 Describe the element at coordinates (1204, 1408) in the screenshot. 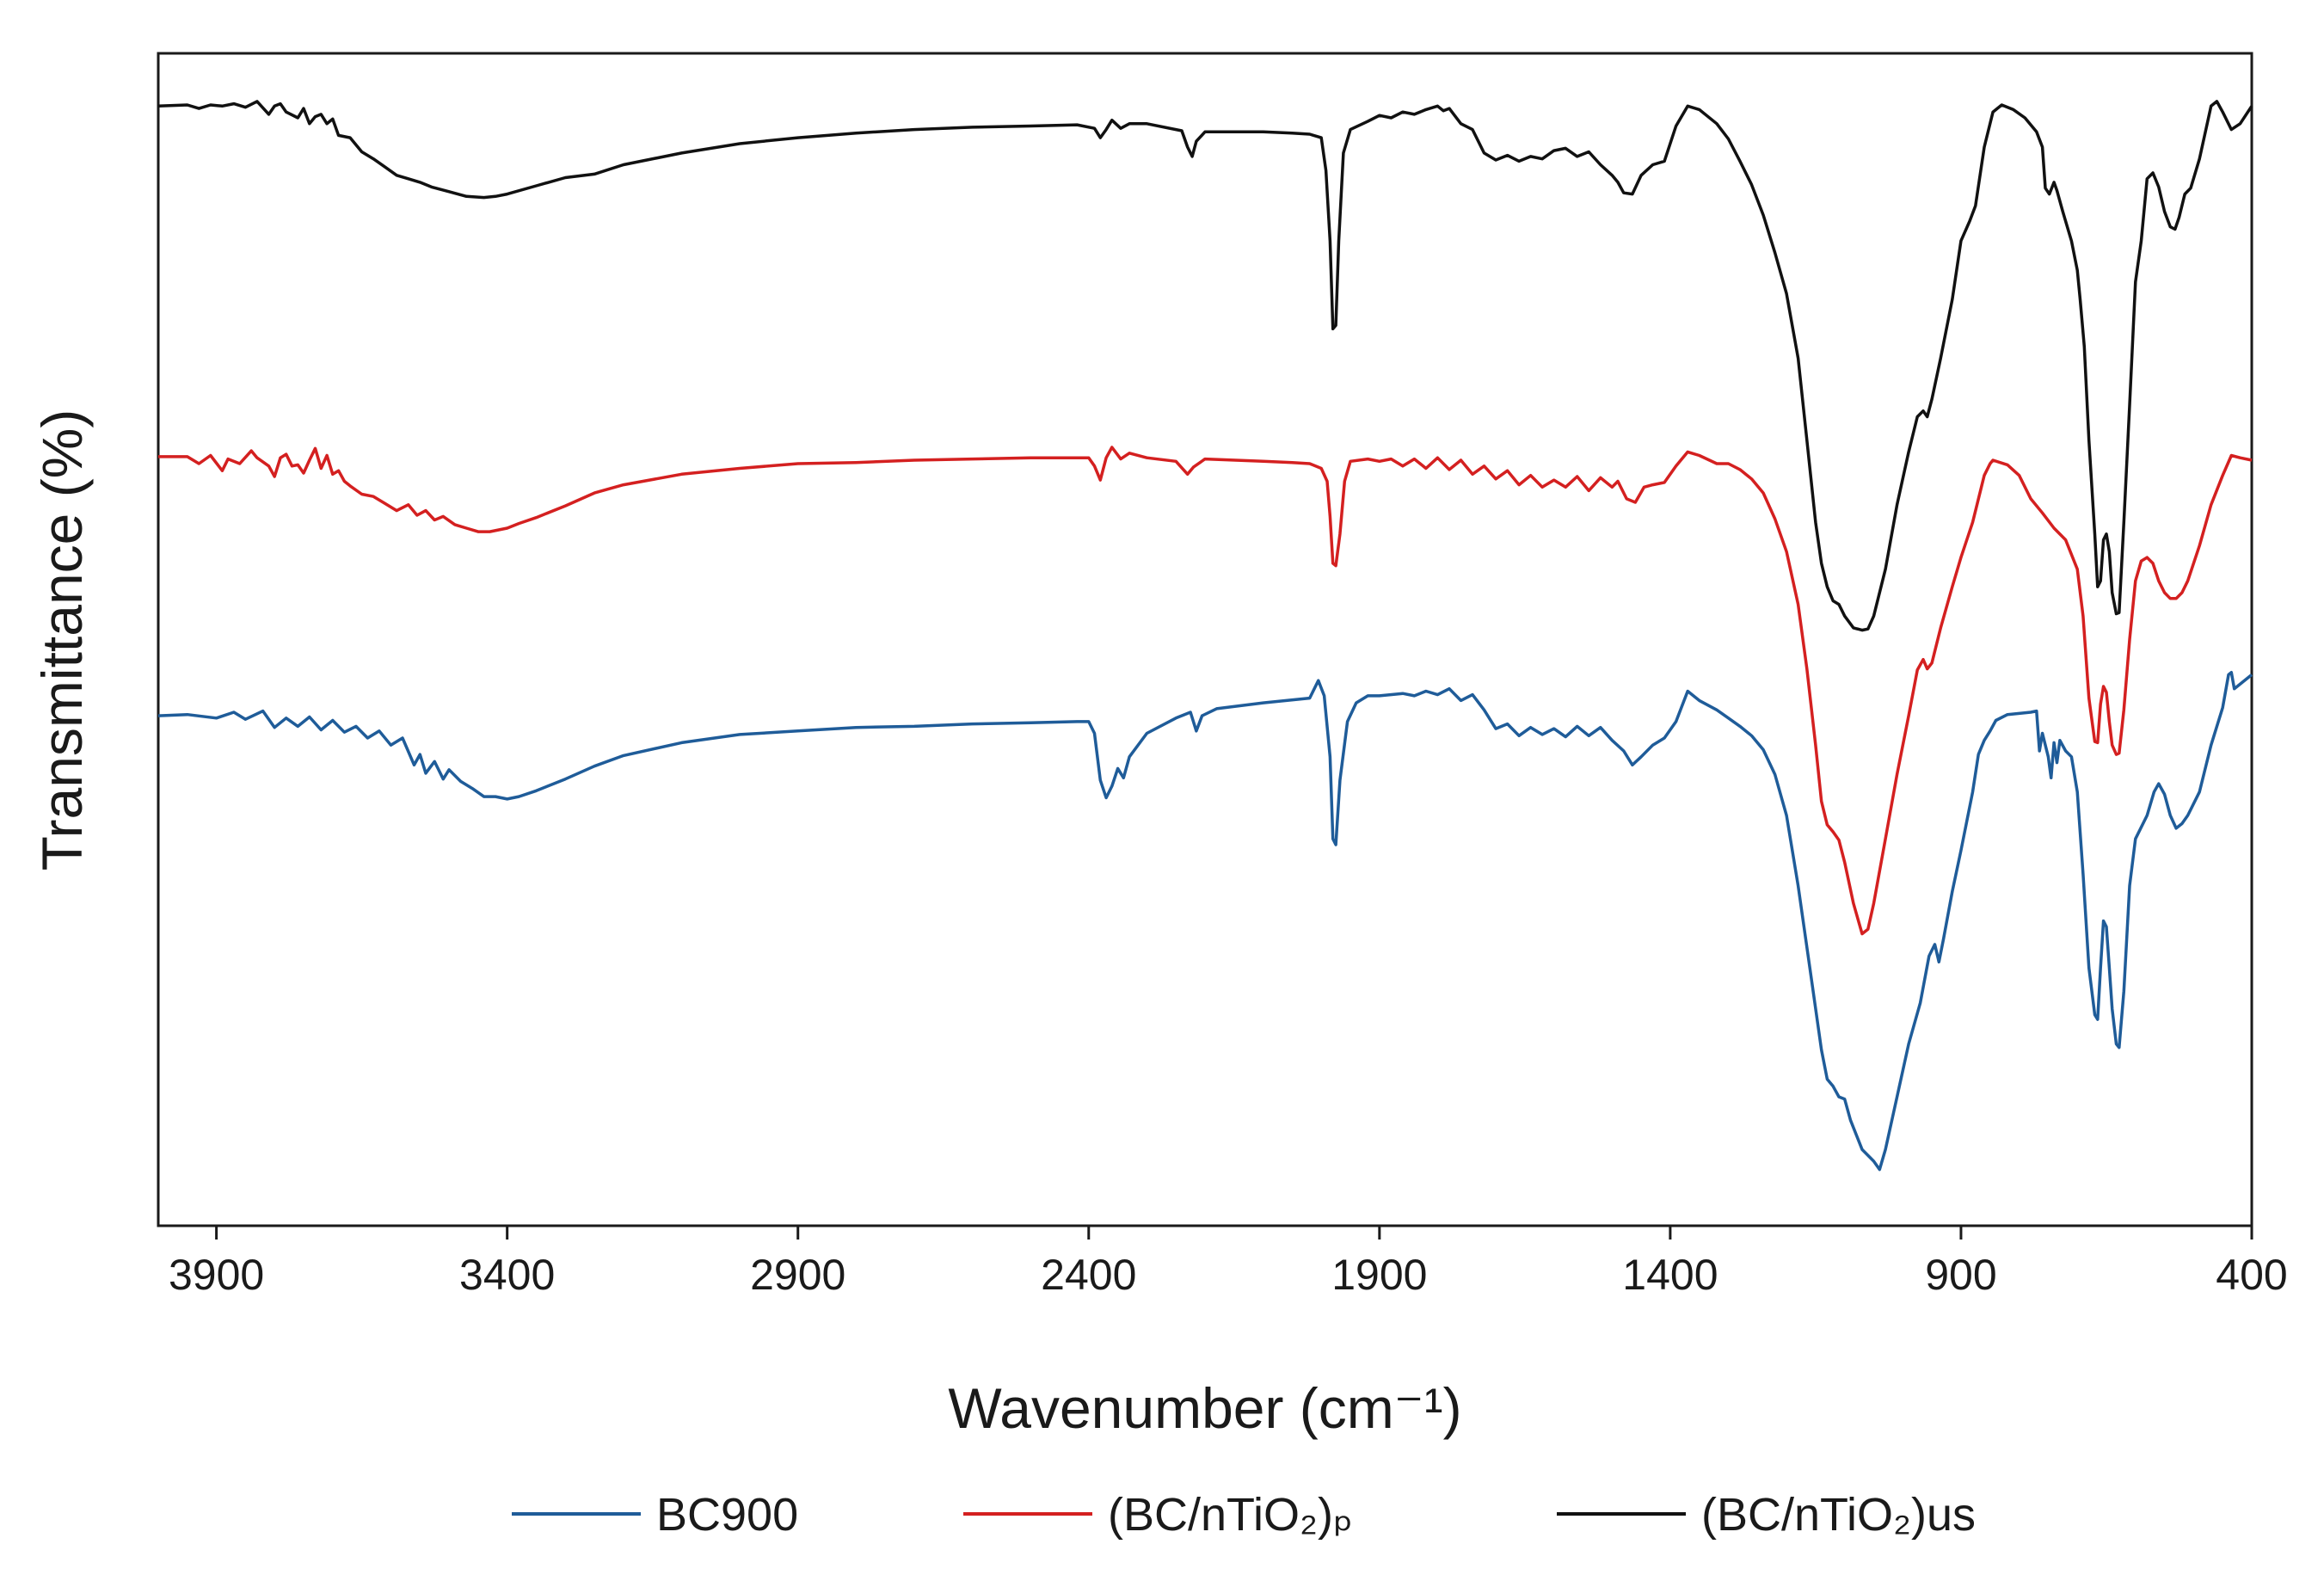

I see `x-axis-title: Wavenumber (cm⁻¹)` at that location.